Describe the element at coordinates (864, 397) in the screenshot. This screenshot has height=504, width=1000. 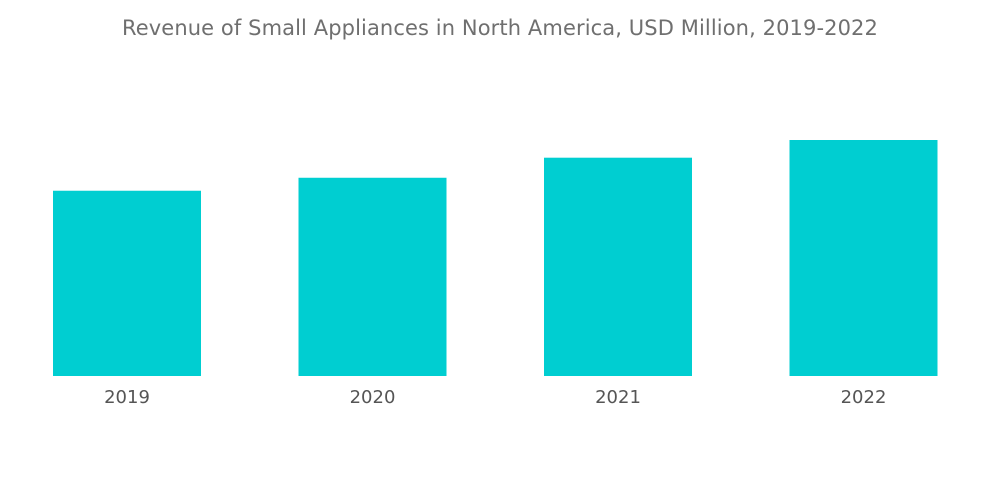
I see `x-tick-label-2022: 2022` at that location.